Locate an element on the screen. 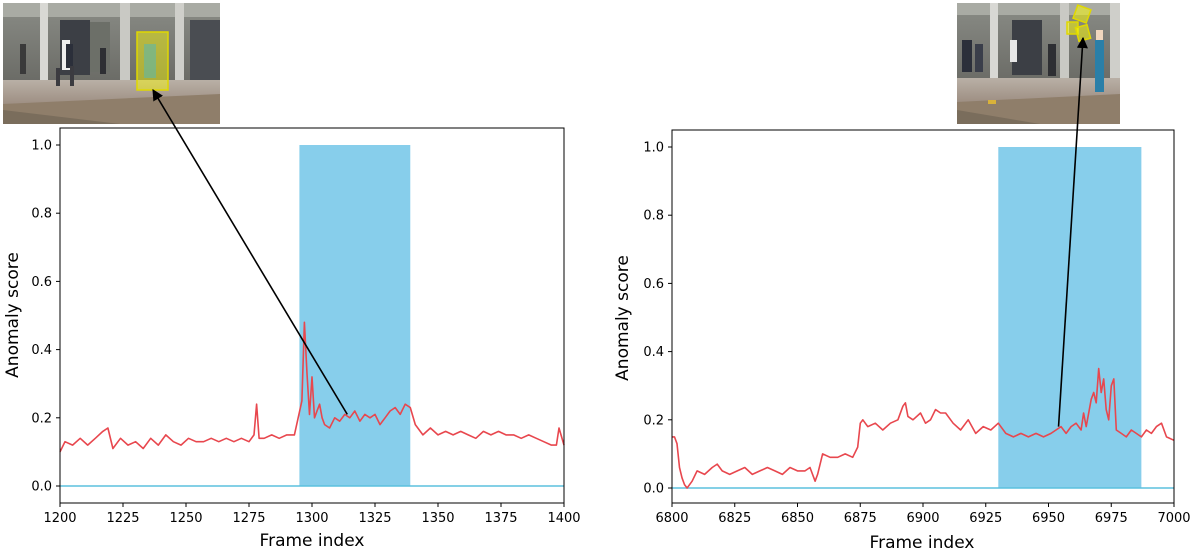  x-tick-label: 1300 is located at coordinates (311, 518).